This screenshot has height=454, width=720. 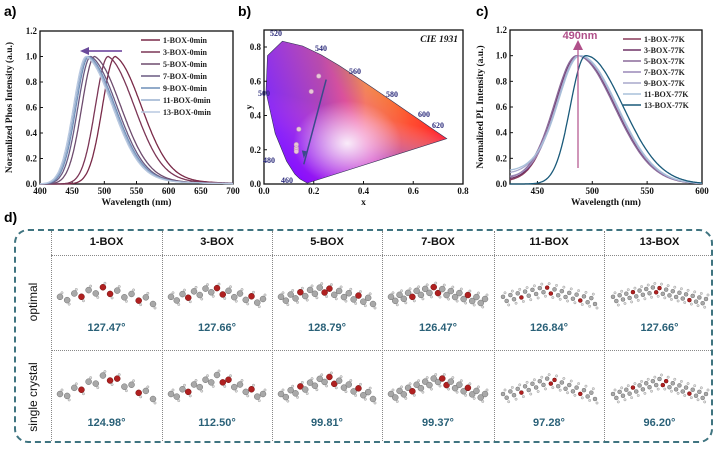 I want to click on angle-value: 126.84°, so click(x=549, y=328).